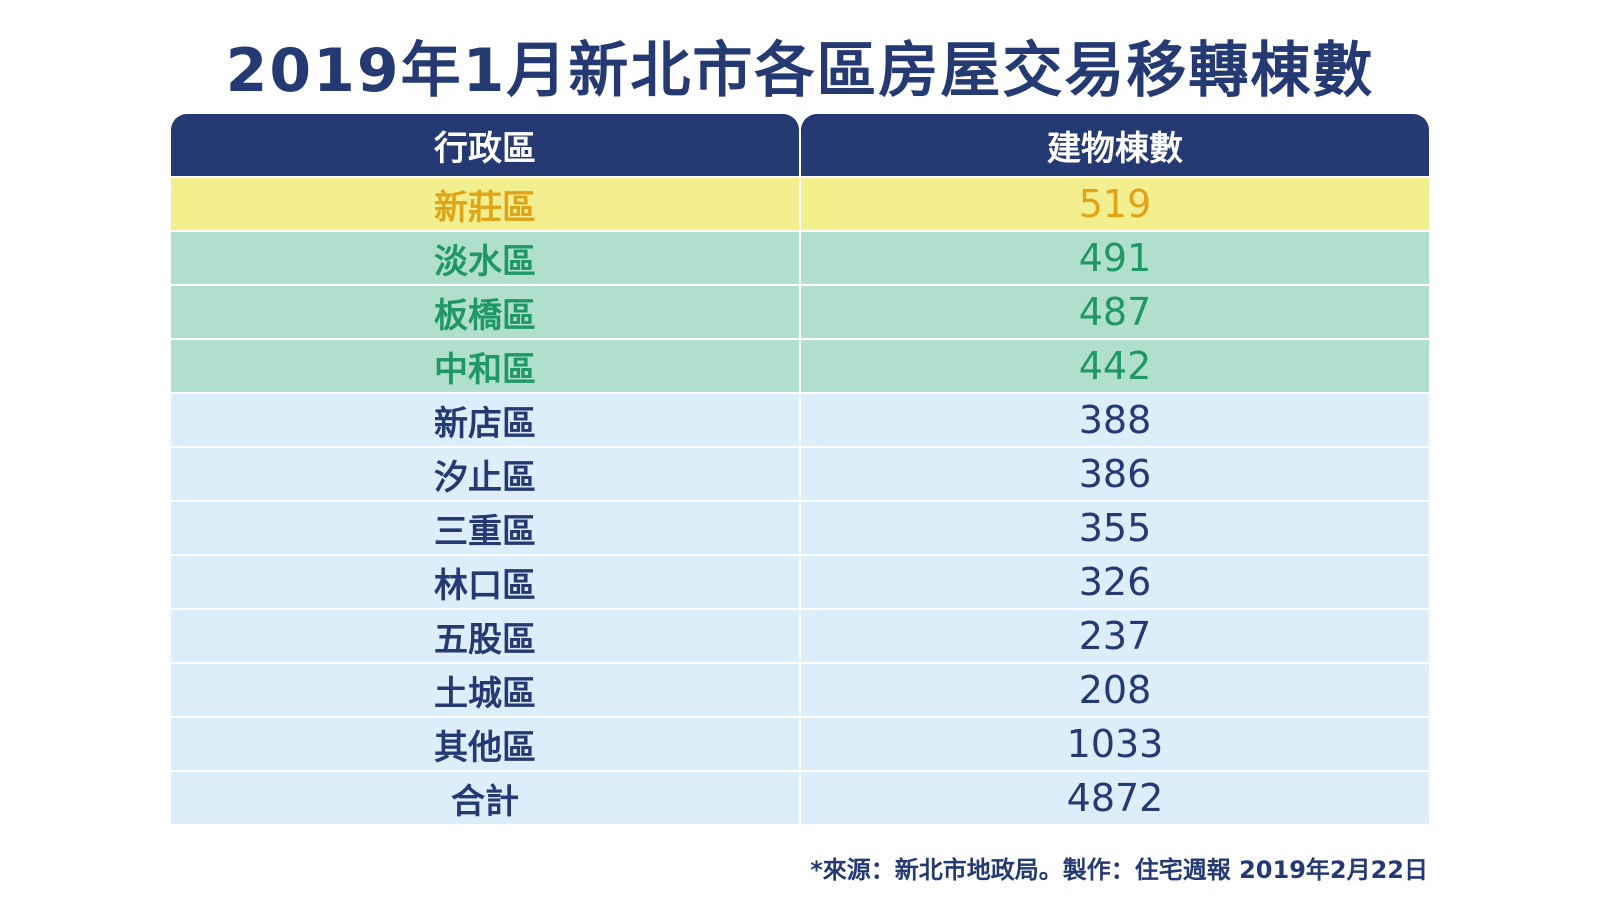  What do you see at coordinates (1119, 870) in the screenshot?
I see `source-note: *來源：新北市地政局。製作：住宅週報 2019年2月22日` at bounding box center [1119, 870].